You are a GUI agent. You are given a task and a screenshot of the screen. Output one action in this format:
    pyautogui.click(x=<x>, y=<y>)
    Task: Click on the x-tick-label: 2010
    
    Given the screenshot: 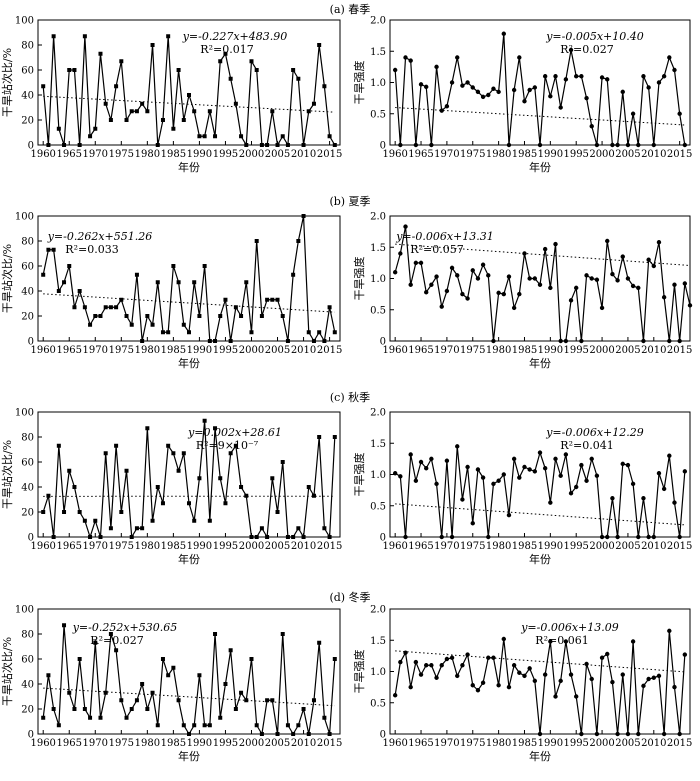 What is the action you would take?
    pyautogui.click(x=653, y=546)
    